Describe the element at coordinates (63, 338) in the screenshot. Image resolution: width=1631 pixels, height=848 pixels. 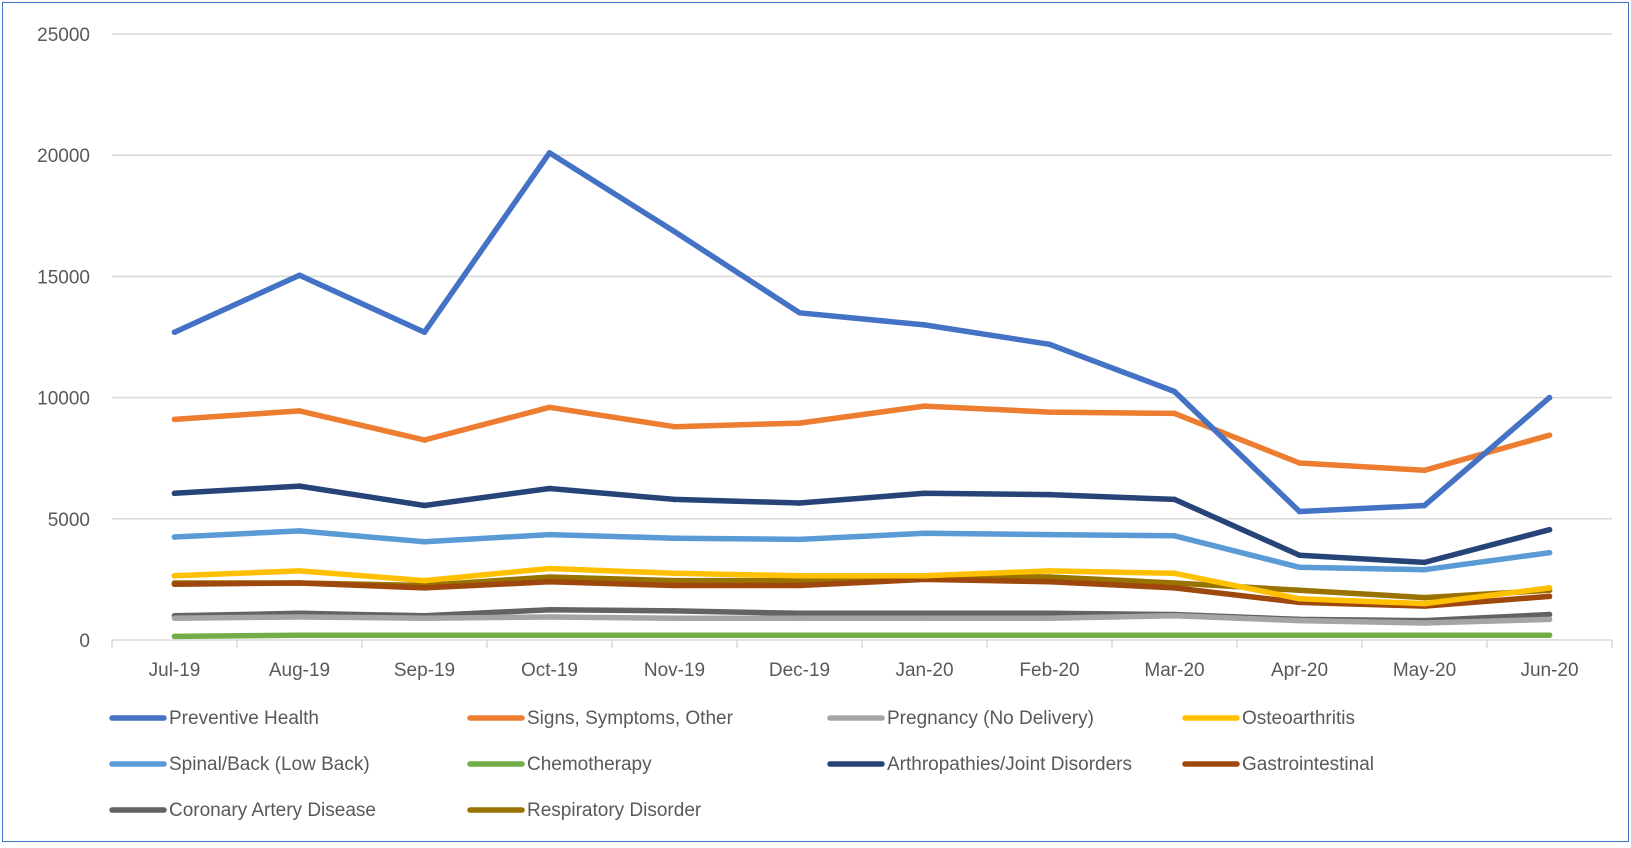
I see `y-axis-ticks: 0 5000 10000 15000 20000 25000` at that location.